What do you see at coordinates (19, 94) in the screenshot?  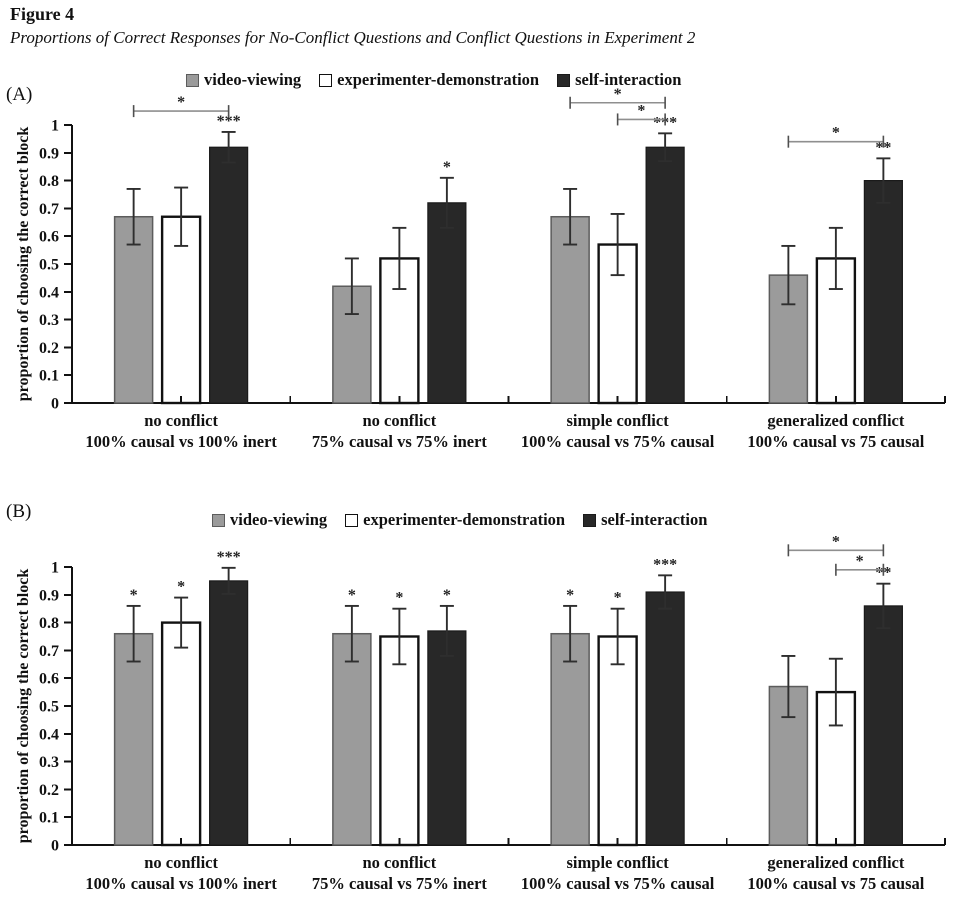 I see `panel-a-label: (A)` at bounding box center [19, 94].